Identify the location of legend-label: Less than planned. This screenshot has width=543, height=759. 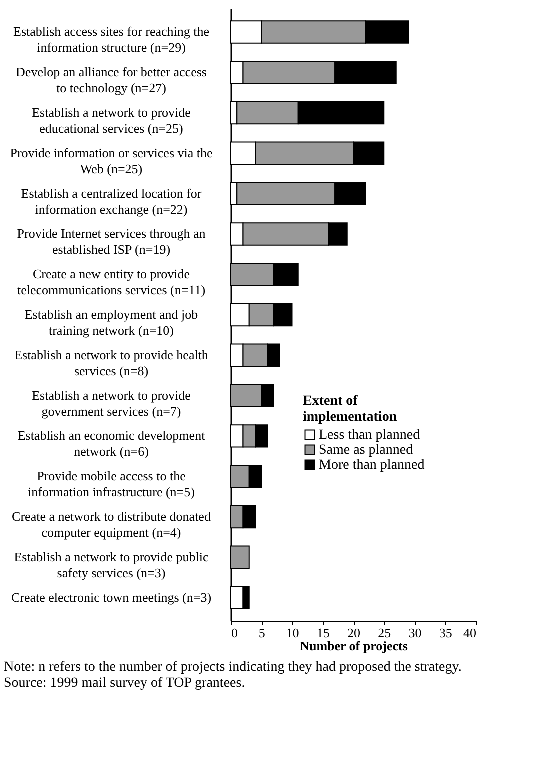
(369, 435).